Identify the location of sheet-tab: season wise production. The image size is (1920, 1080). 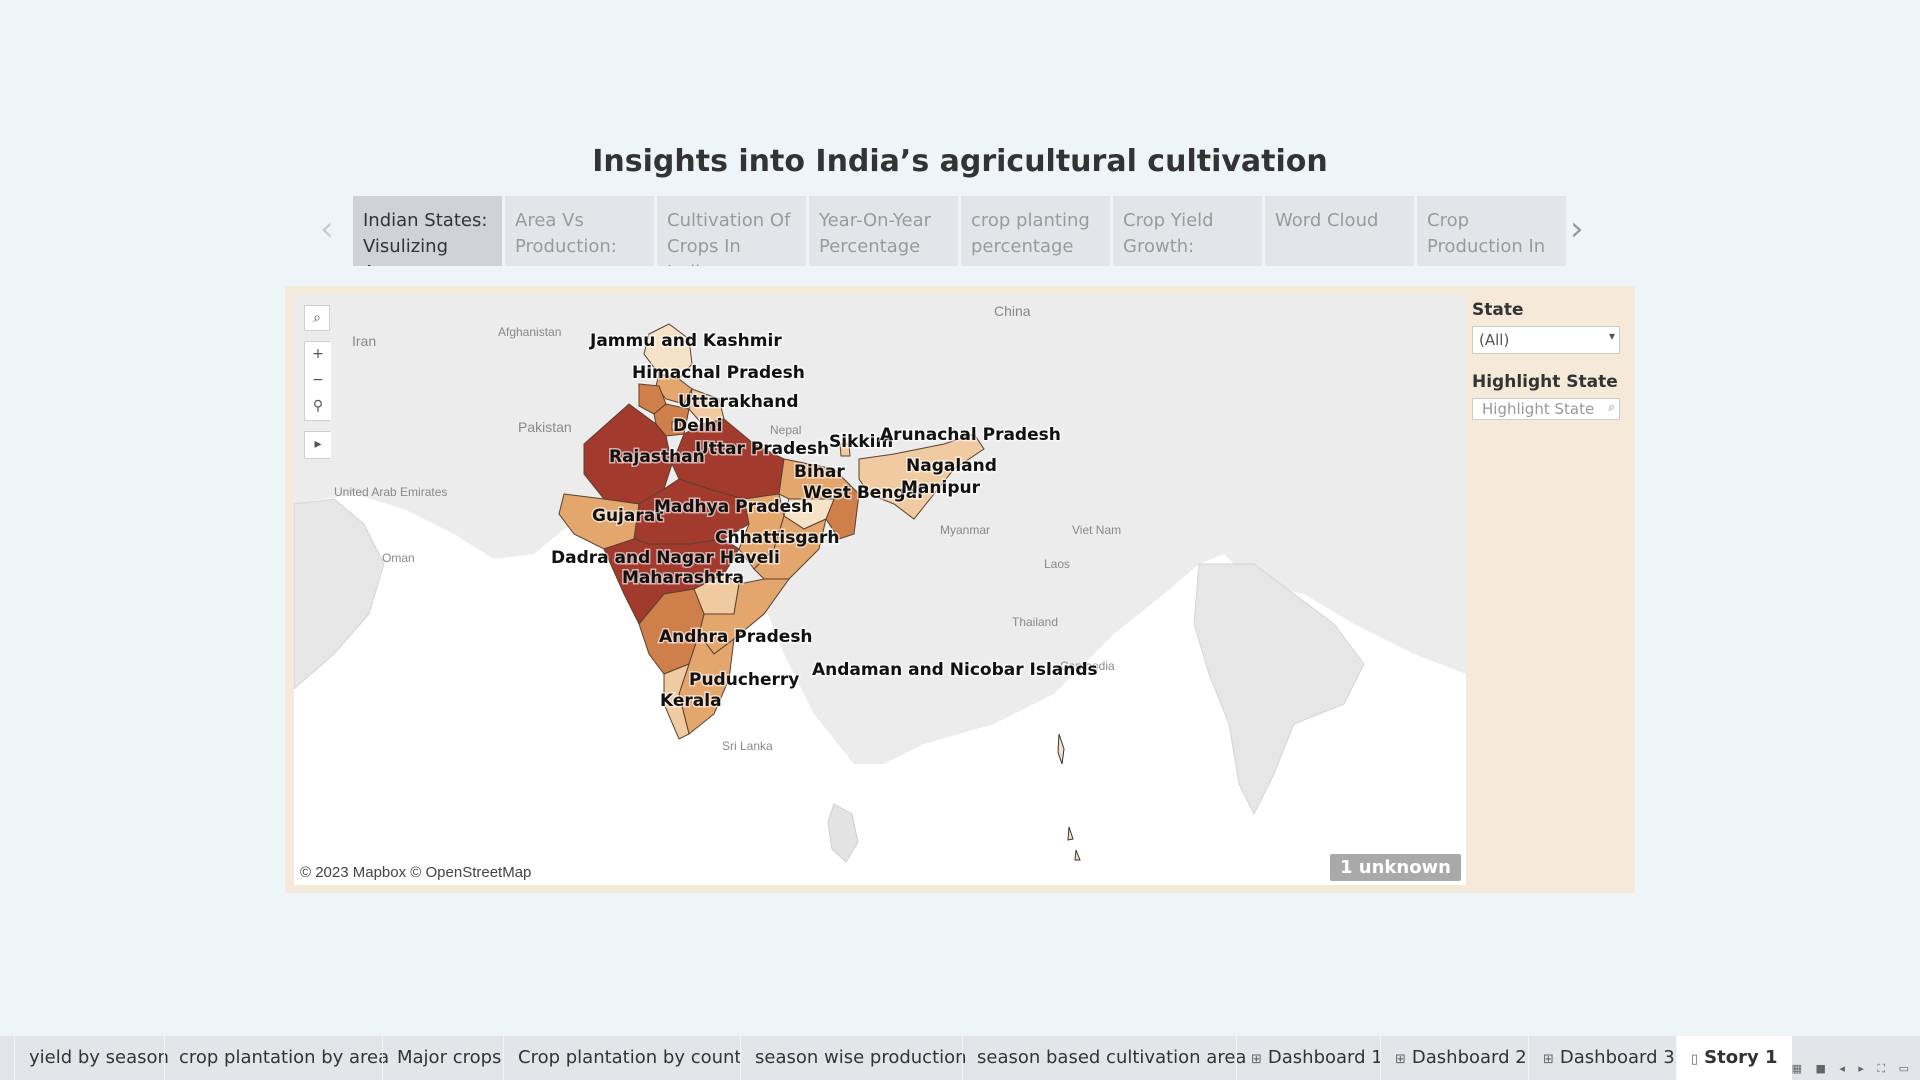
(860, 1058).